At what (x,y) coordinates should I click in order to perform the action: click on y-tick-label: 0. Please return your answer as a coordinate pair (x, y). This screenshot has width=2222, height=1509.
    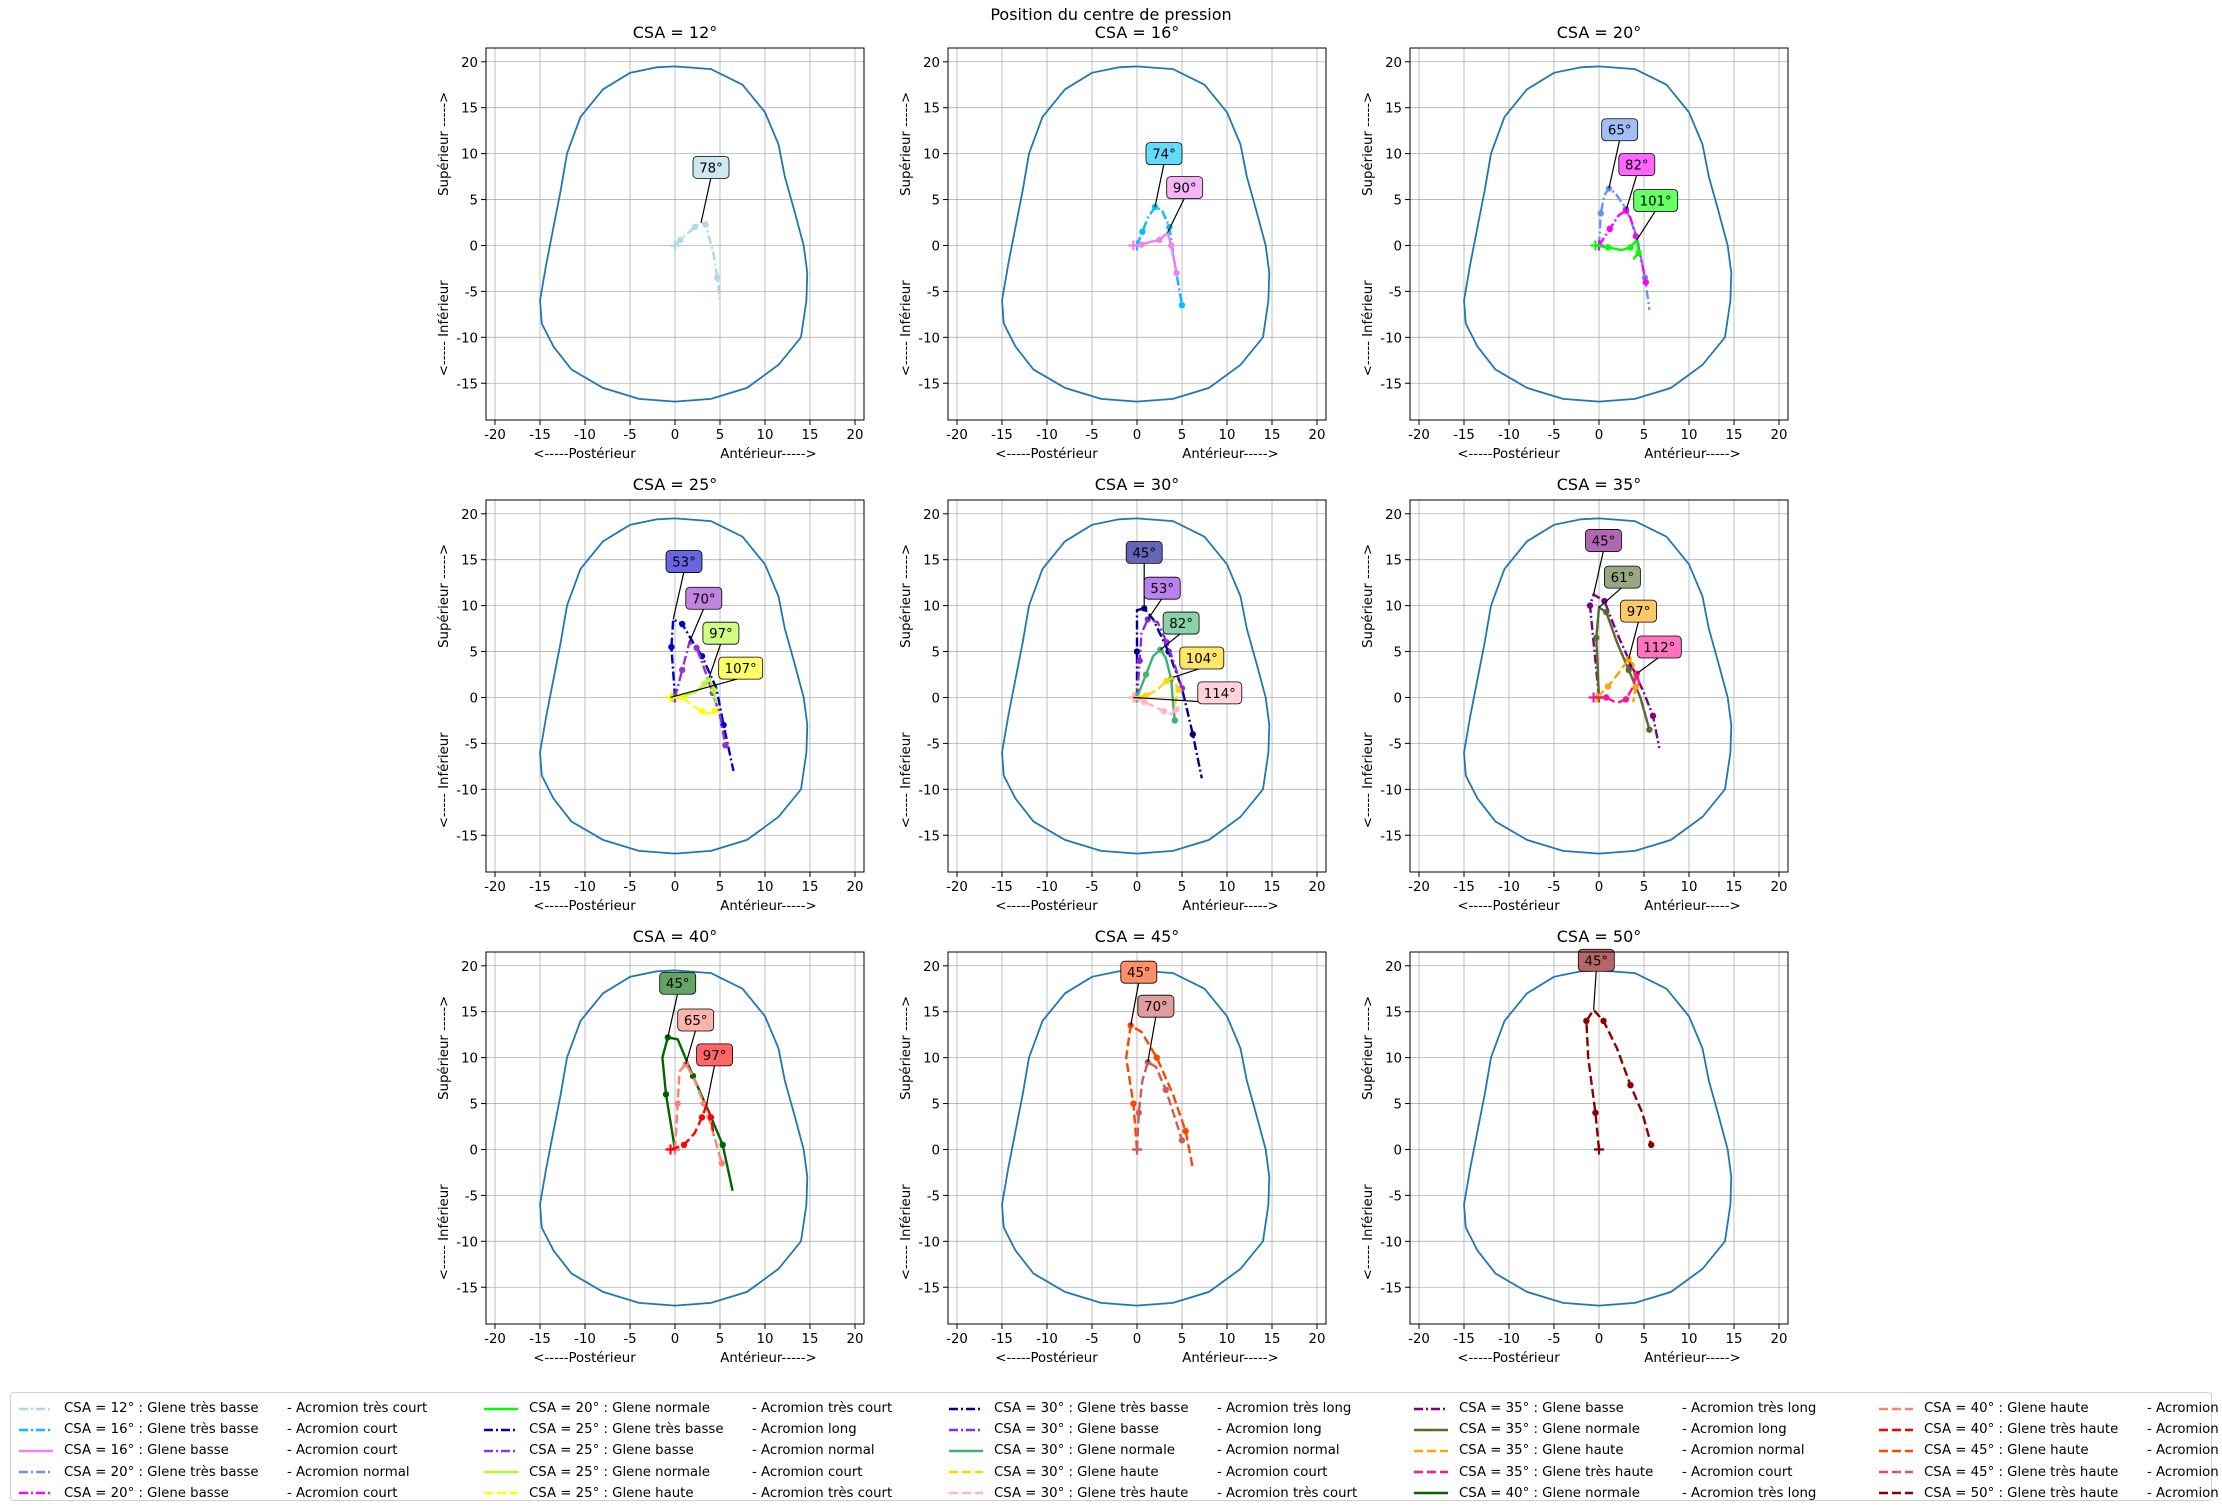
    Looking at the image, I should click on (936, 1150).